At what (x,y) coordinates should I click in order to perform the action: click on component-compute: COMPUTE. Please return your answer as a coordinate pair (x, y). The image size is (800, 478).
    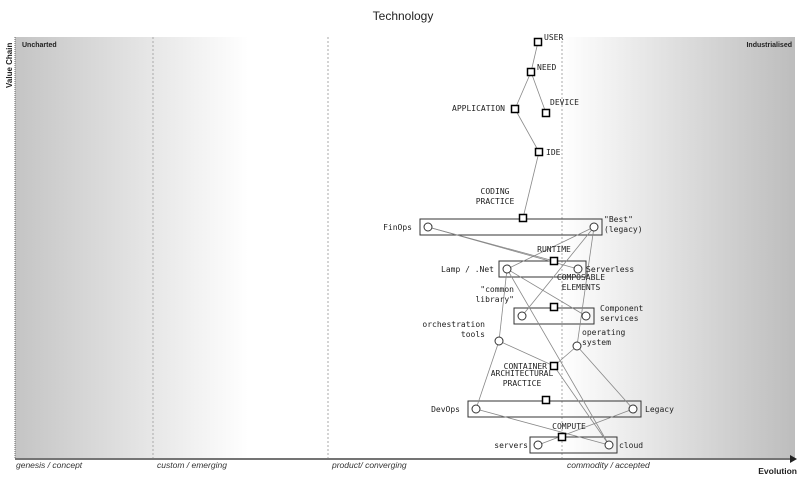
    Looking at the image, I should click on (569, 432).